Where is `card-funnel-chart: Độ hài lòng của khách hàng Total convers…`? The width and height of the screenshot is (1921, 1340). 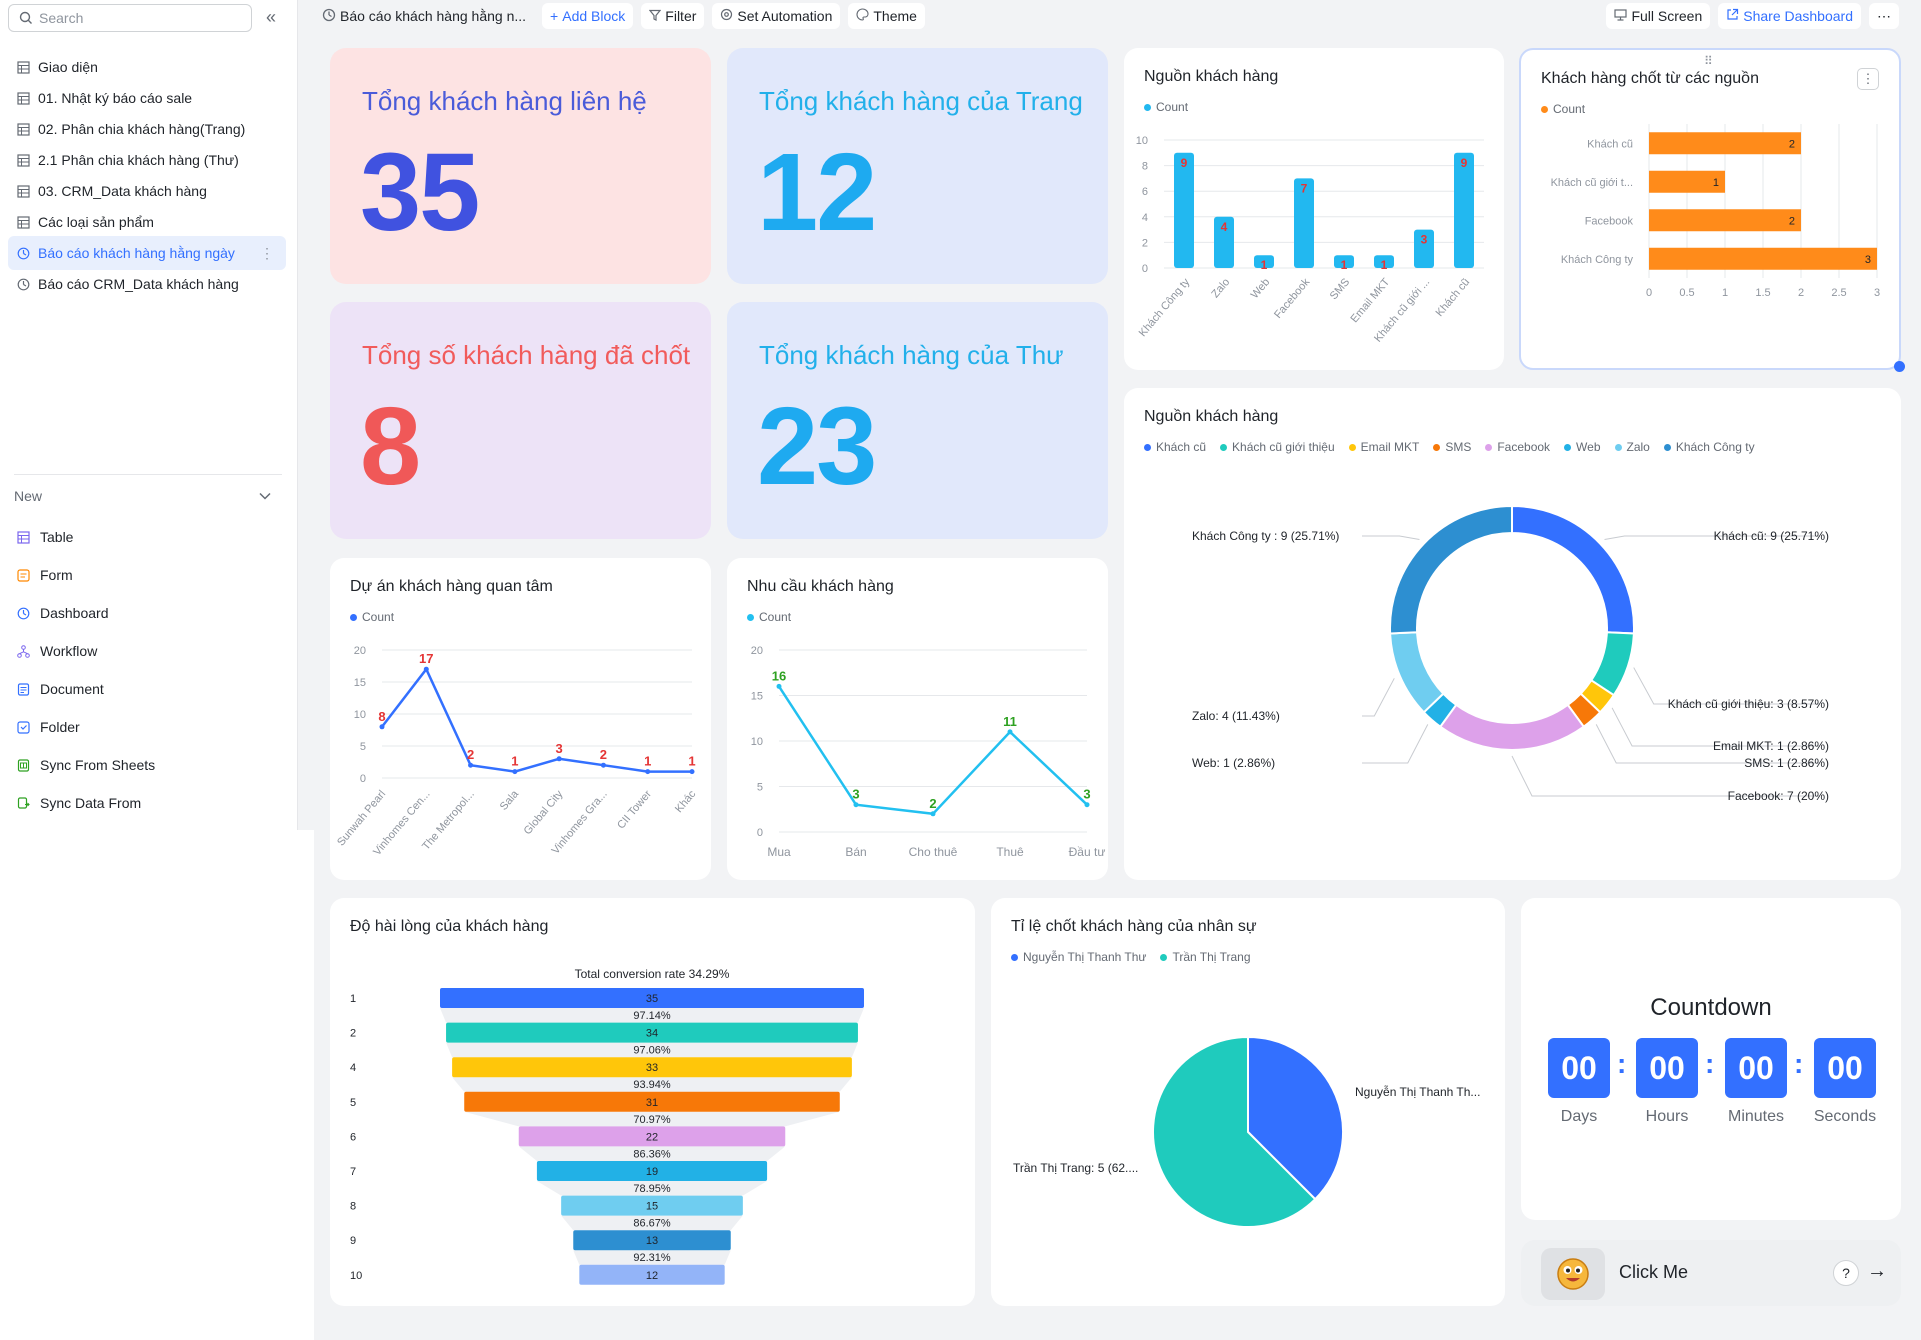 card-funnel-chart: Độ hài lòng của khách hàng Total convers… is located at coordinates (652, 1102).